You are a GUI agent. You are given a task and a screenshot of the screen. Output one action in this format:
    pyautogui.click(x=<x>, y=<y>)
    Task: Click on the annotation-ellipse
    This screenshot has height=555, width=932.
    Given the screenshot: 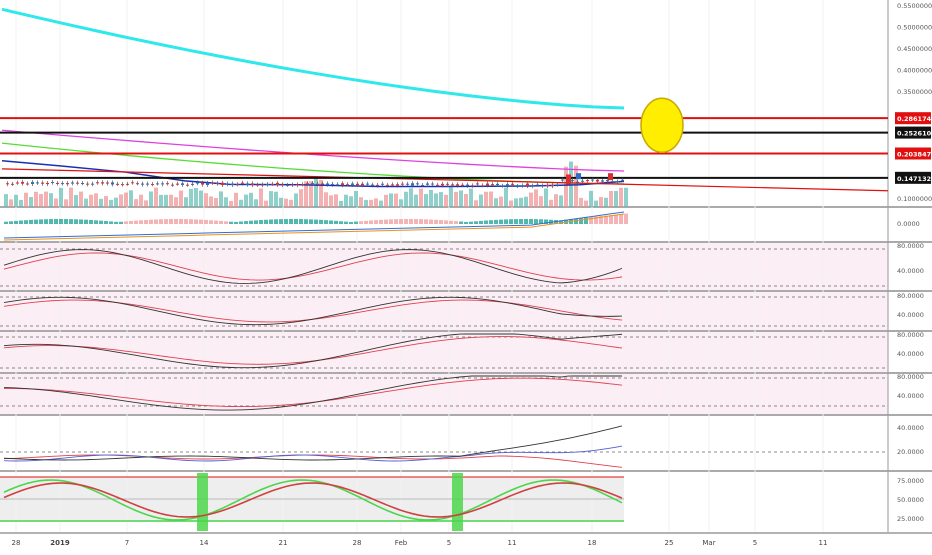 What is the action you would take?
    pyautogui.click(x=662, y=125)
    